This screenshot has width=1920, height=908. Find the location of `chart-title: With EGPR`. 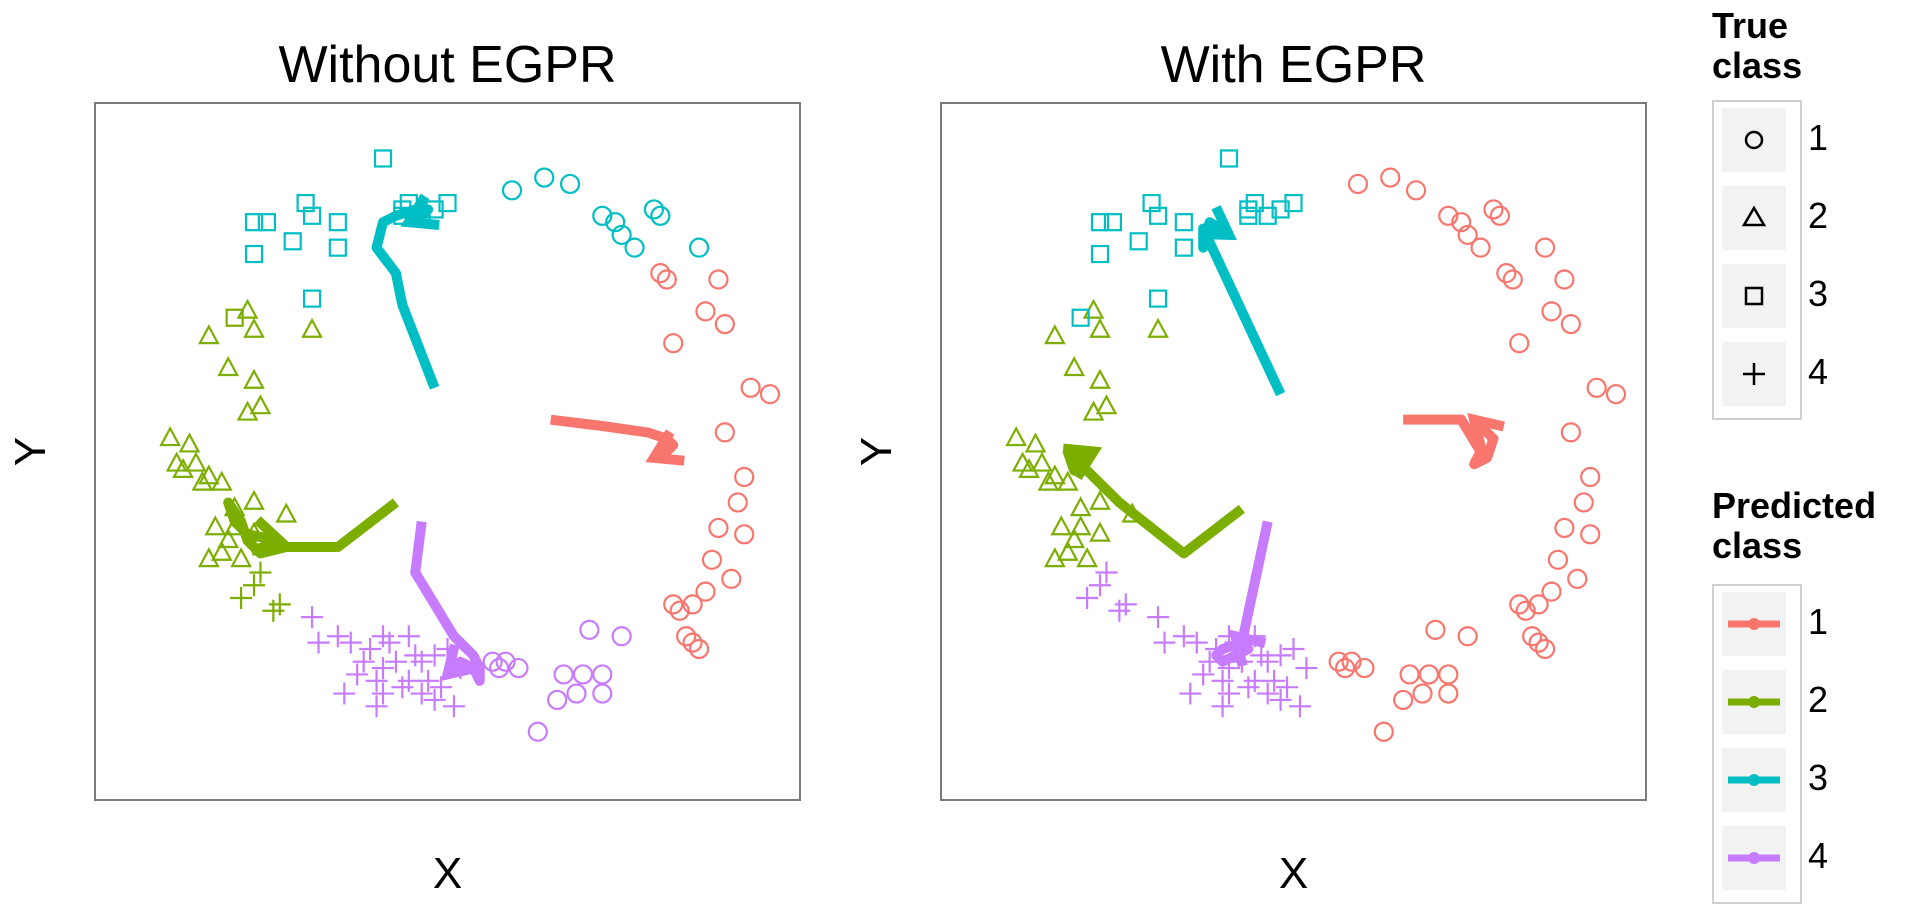

chart-title: With EGPR is located at coordinates (1294, 65).